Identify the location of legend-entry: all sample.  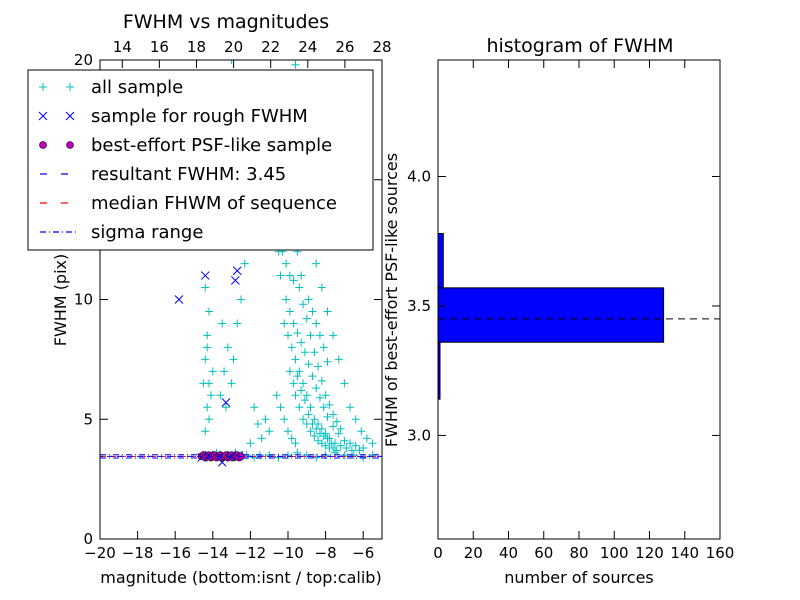
(111, 87).